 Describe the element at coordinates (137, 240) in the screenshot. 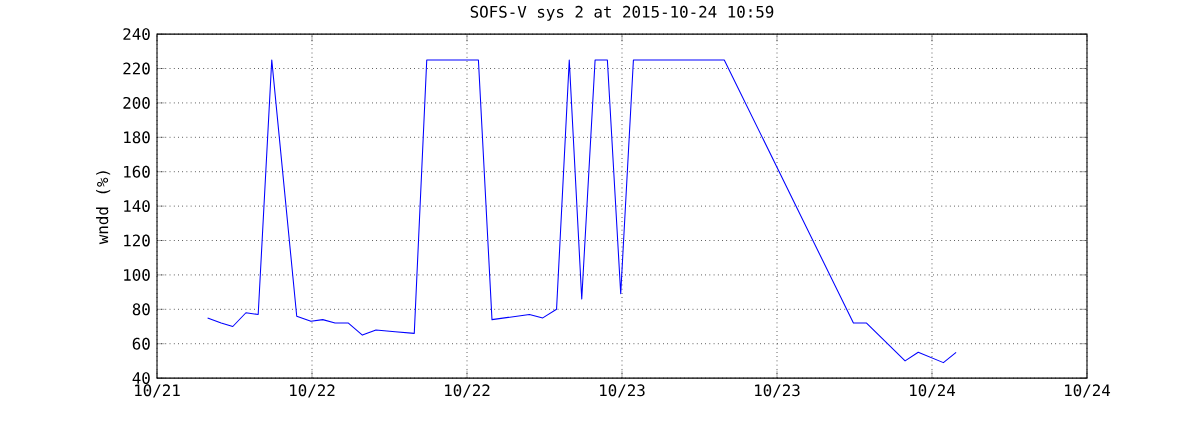

I see `y-tick-label: 120` at that location.